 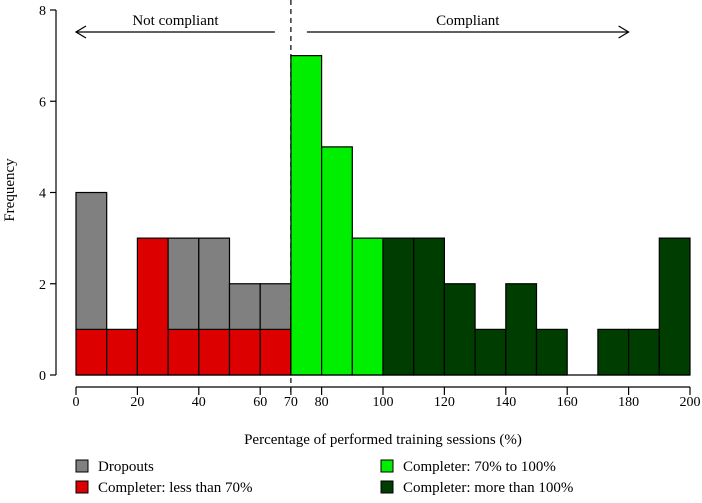 What do you see at coordinates (137, 402) in the screenshot?
I see `x-tick-label-20: 20` at bounding box center [137, 402].